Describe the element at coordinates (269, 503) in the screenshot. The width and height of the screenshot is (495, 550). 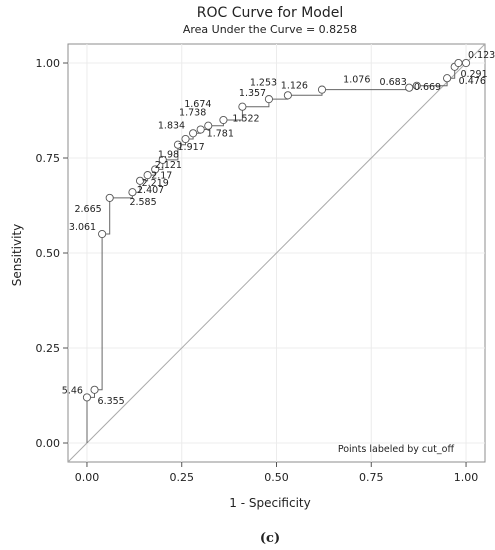
I see `x-axis-title: 1 - Specificity` at that location.